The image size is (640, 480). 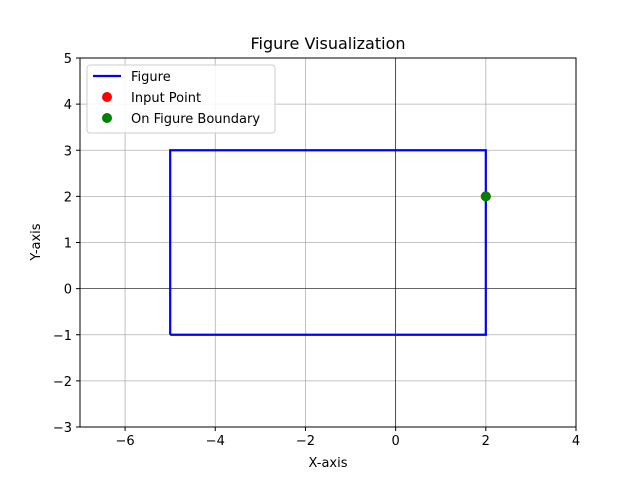 What do you see at coordinates (485, 196) in the screenshot?
I see `point-on-figure-boundary` at bounding box center [485, 196].